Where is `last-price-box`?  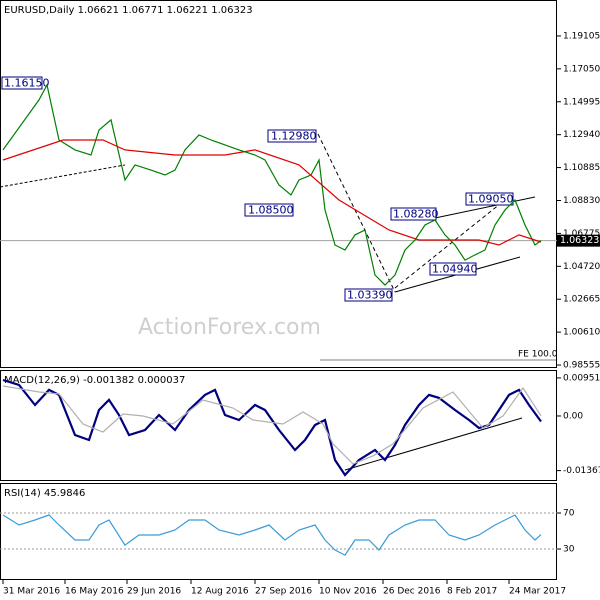
last-price-box is located at coordinates (578, 240).